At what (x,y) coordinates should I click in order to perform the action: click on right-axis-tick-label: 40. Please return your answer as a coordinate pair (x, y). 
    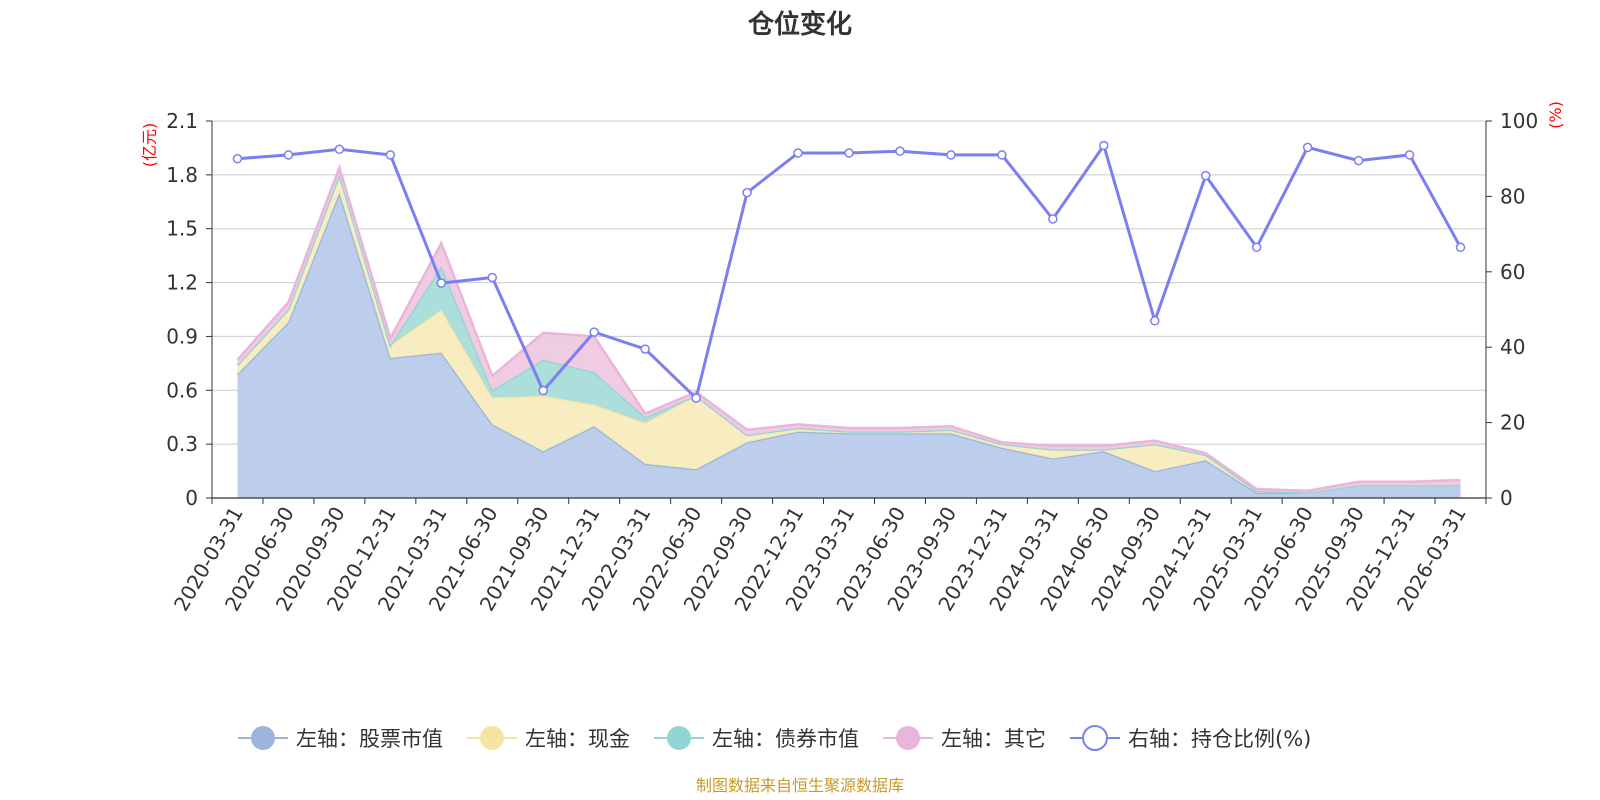
    Looking at the image, I should click on (1512, 347).